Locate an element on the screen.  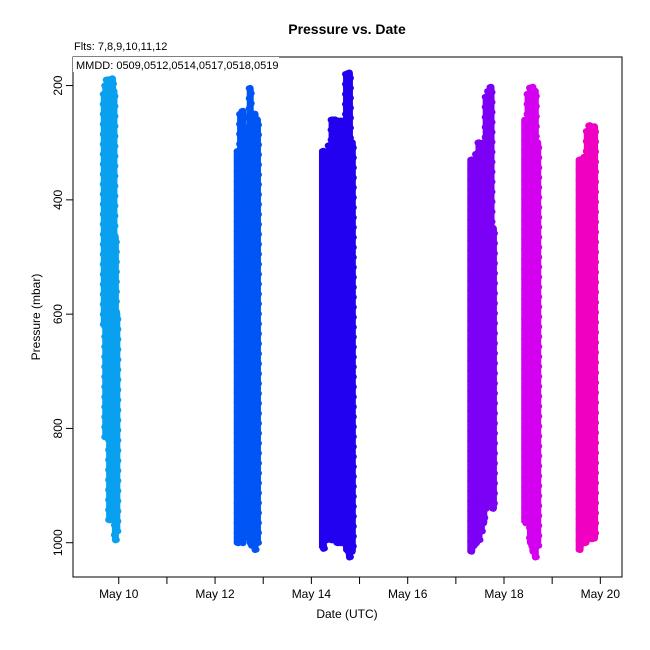
x-axis: May 10 May 12 May 14 May 16 May 18 May 20 is located at coordinates (359, 589).